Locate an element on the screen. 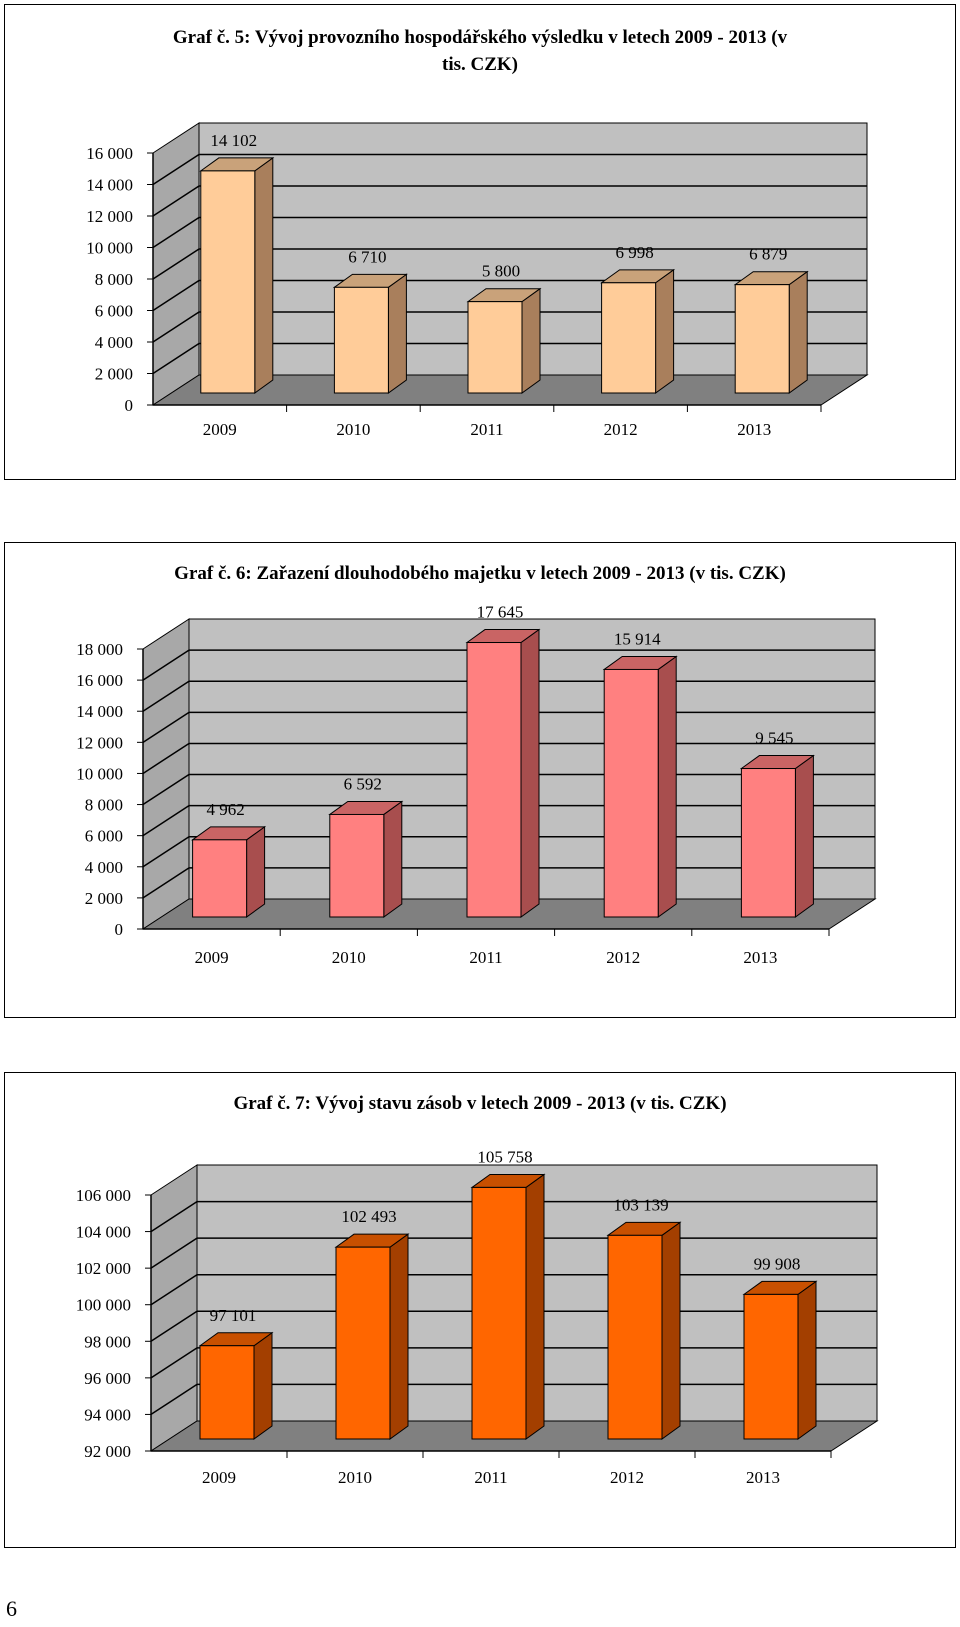  chart2-y-tick-label: 10 000 is located at coordinates (99, 773).